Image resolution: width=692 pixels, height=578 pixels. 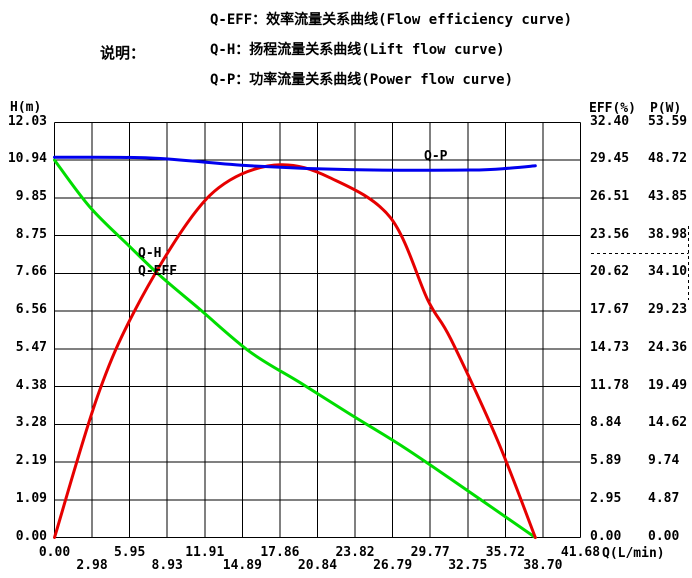 What do you see at coordinates (505, 552) in the screenshot?
I see `x-tick-label: 35.72` at bounding box center [505, 552].